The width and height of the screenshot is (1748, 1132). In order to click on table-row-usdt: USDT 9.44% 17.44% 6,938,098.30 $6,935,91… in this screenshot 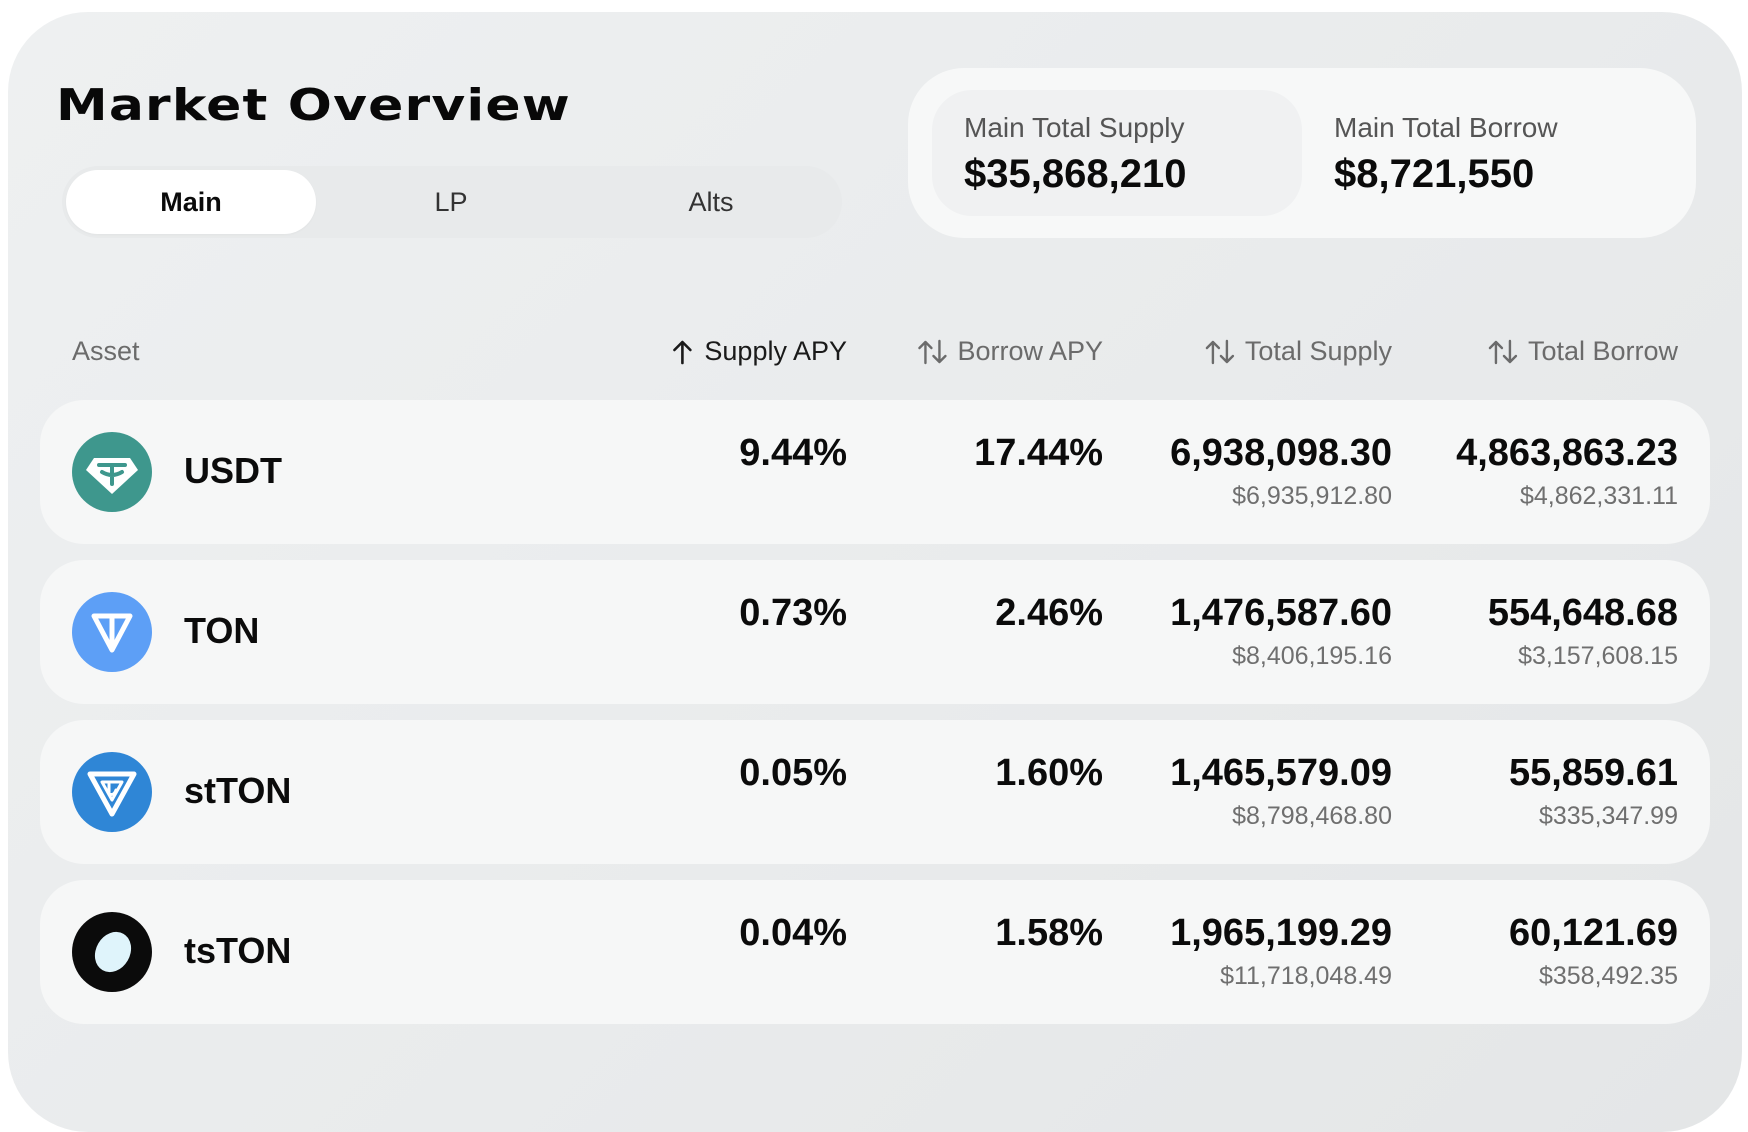, I will do `click(875, 472)`.